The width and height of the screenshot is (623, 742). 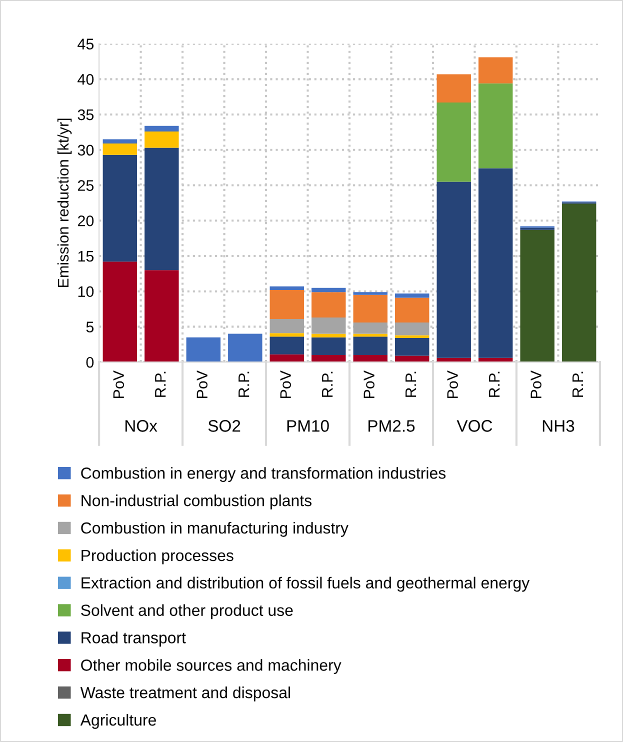 I want to click on legend-label: Extraction and distribution of fossil fuels and geothermal energy, so click(x=306, y=584).